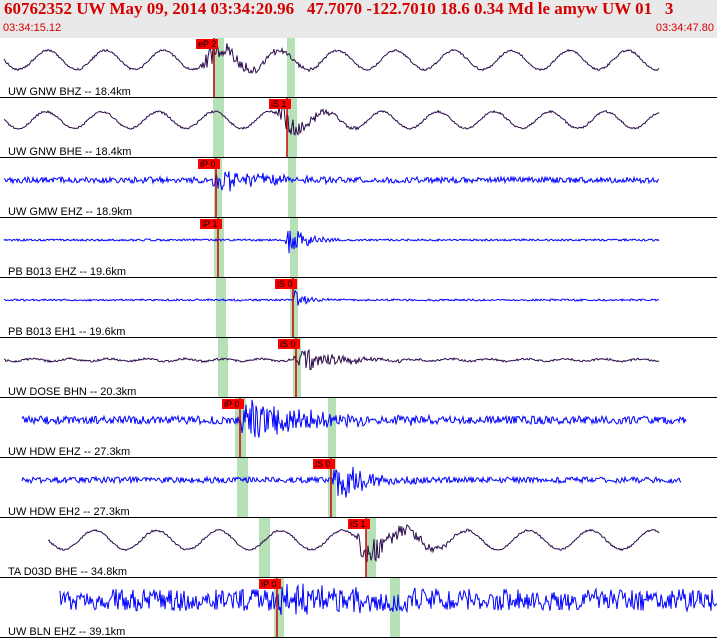 This screenshot has height=638, width=717. I want to click on station-label: PB B013 EH1 -- 19.6km, so click(66, 332).